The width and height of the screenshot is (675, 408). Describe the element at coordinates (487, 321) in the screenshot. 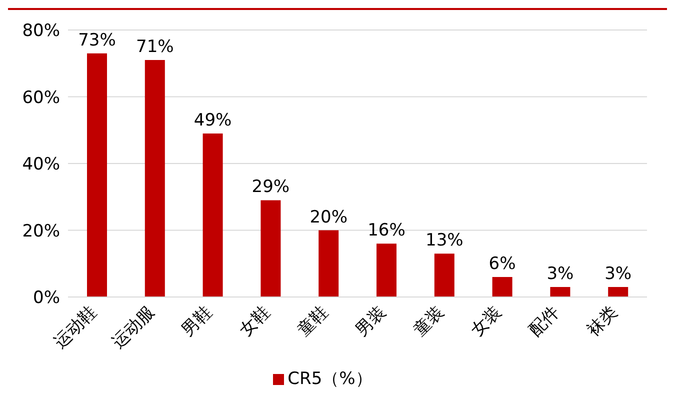

I see `x-tick-label: 女装` at that location.